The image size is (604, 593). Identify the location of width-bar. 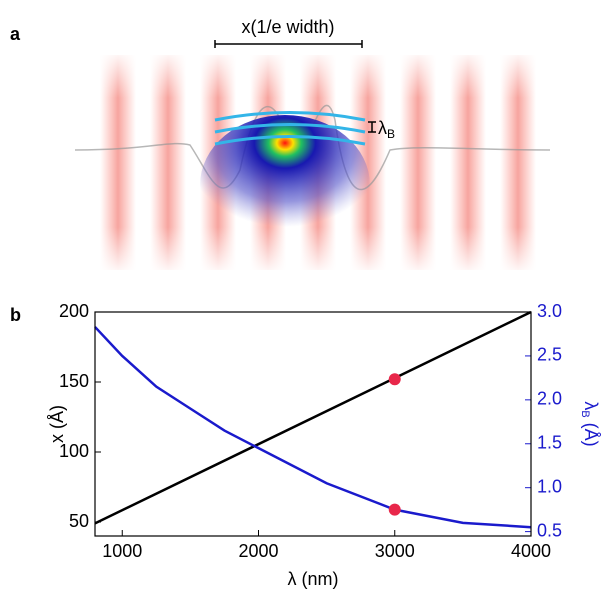
(288, 44).